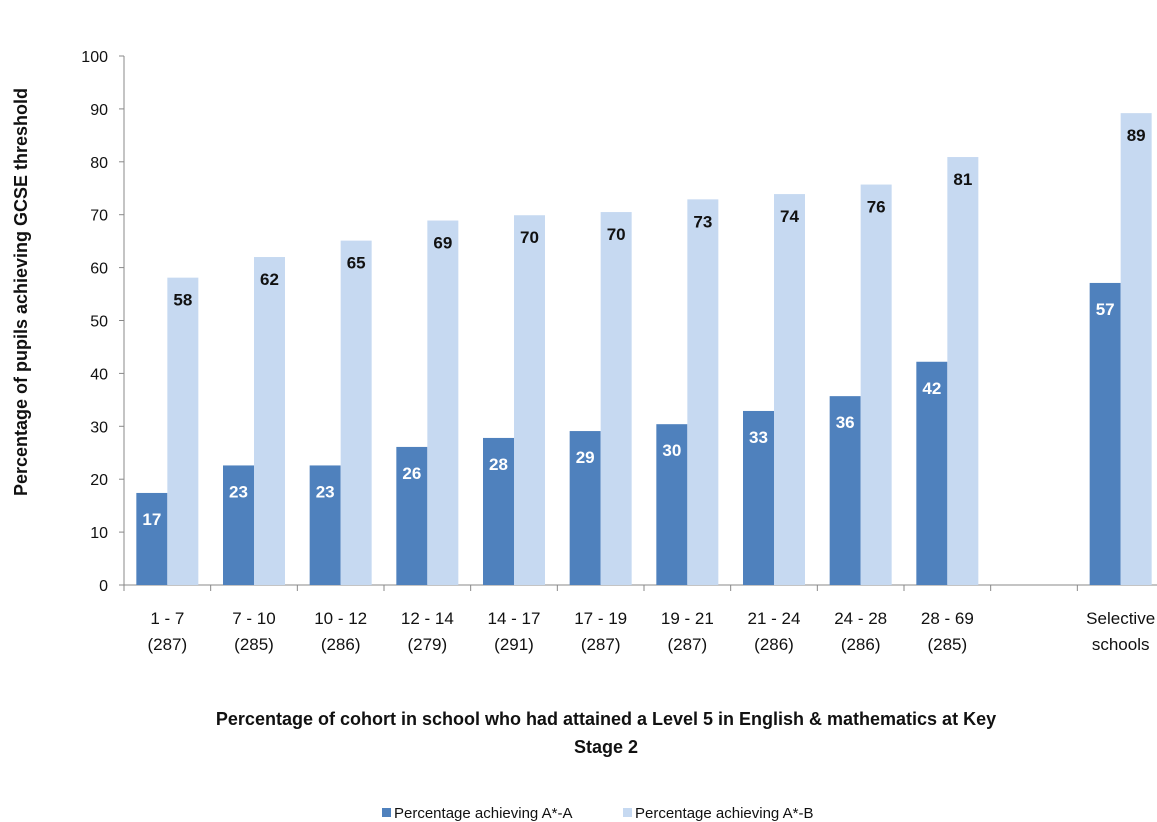 This screenshot has height=822, width=1157. What do you see at coordinates (99, 163) in the screenshot?
I see `y-tick-label: 80` at bounding box center [99, 163].